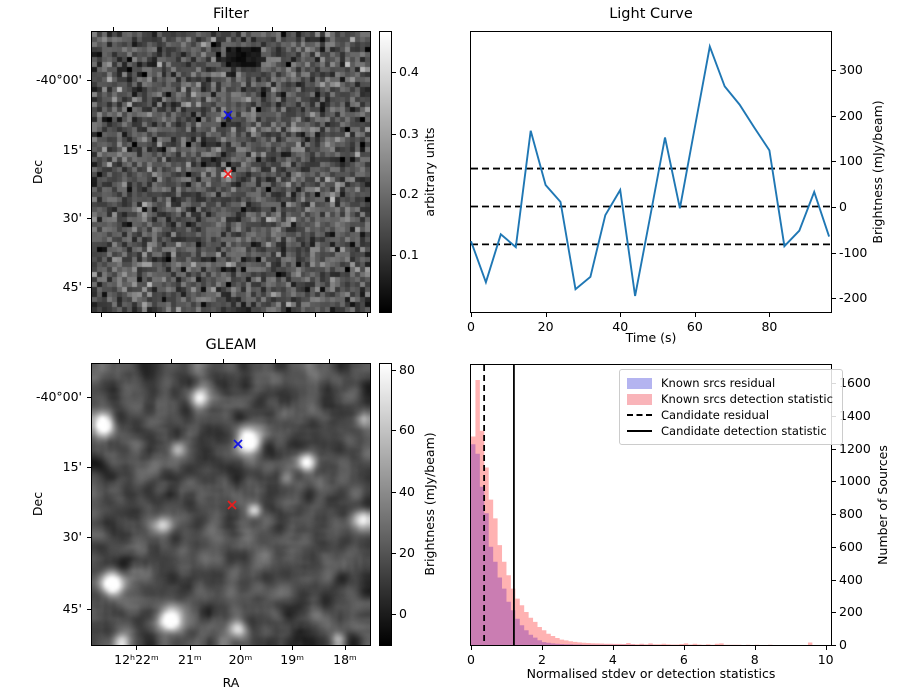  What do you see at coordinates (407, 553) in the screenshot?
I see `gleam-colorbar-tick-label: 20` at bounding box center [407, 553].